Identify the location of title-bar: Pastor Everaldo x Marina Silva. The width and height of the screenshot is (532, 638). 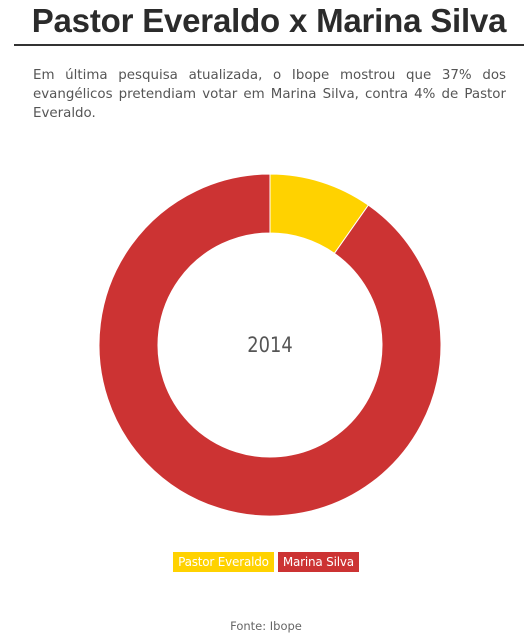
(269, 23).